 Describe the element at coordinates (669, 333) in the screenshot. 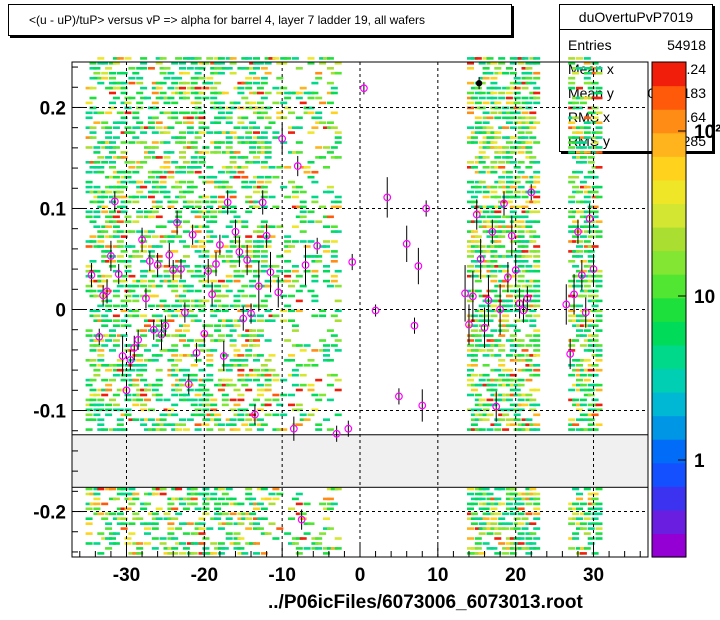

I see `colorbar-swatch` at that location.